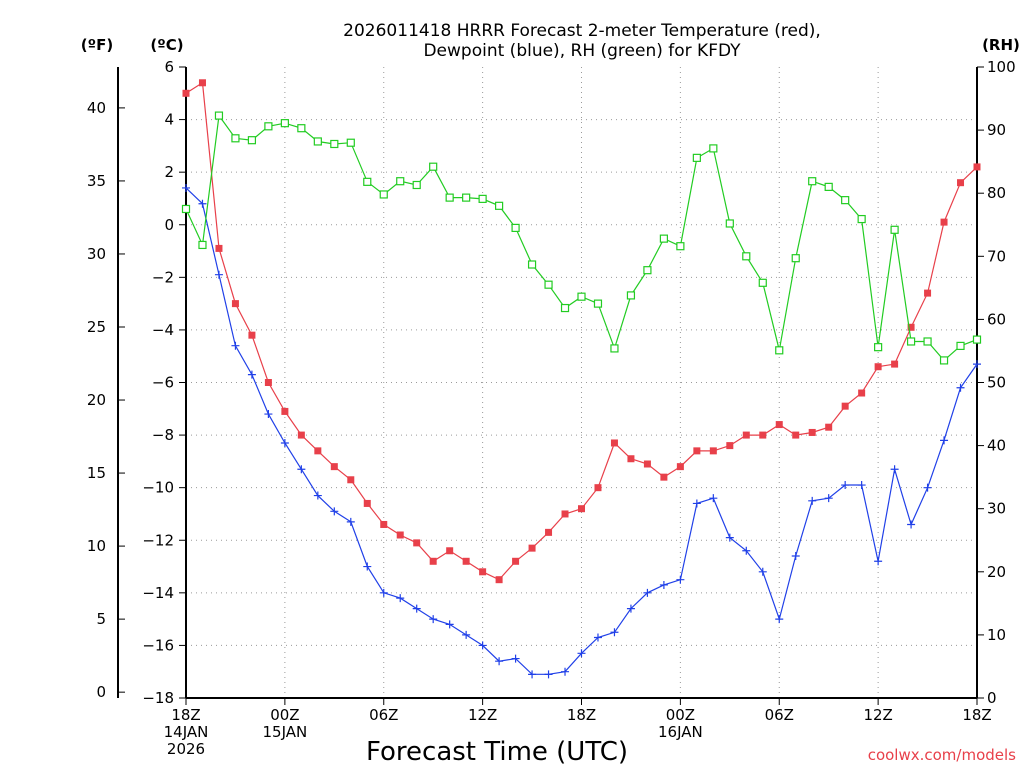  I want to click on x-tick-label: 14JAN, so click(186, 732).